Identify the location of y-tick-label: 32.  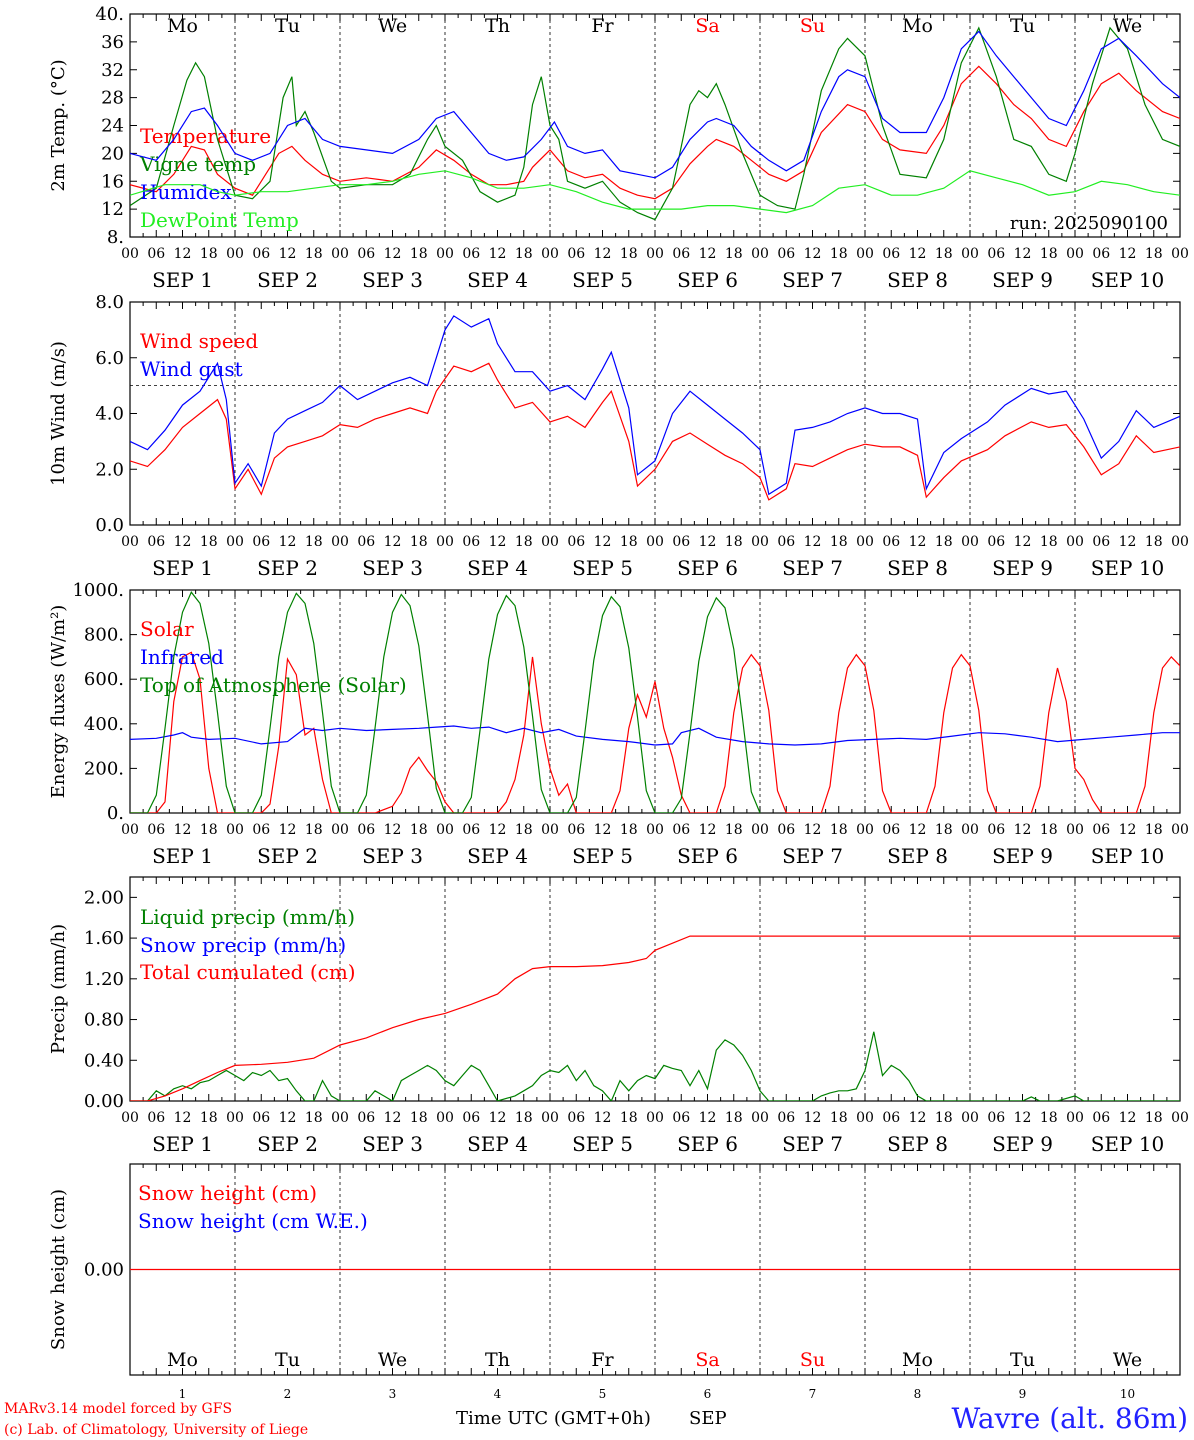
(112, 70).